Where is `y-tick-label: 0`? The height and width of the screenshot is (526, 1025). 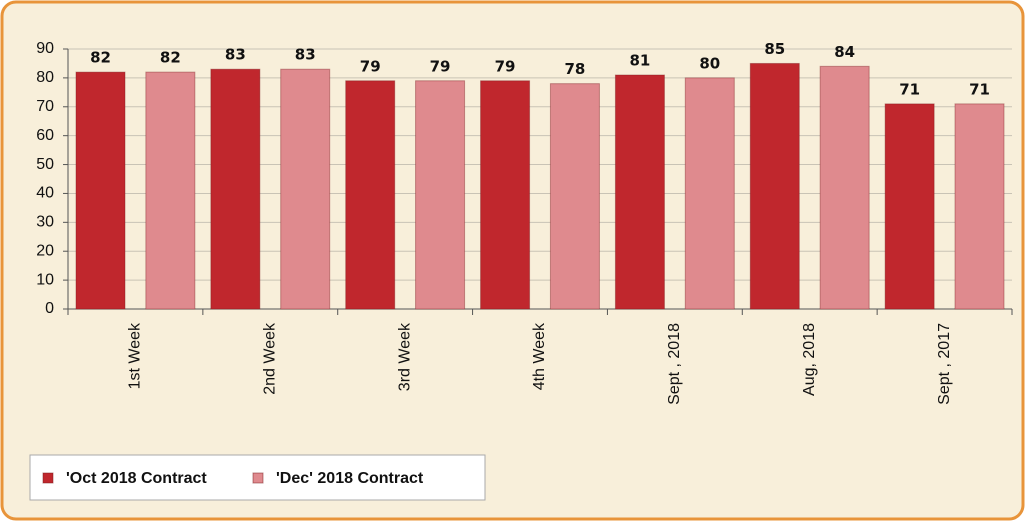
y-tick-label: 0 is located at coordinates (49, 308).